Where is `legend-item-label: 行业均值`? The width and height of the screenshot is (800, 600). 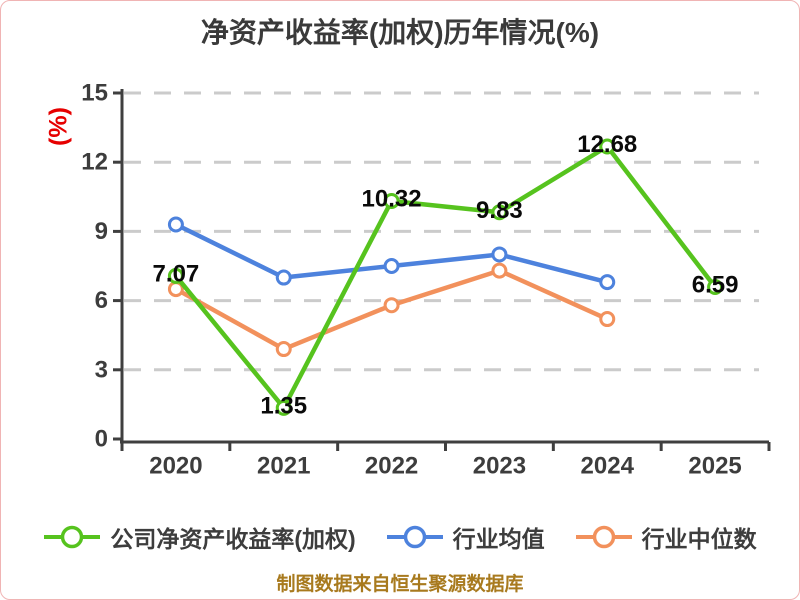 legend-item-label: 行业均值 is located at coordinates (498, 539).